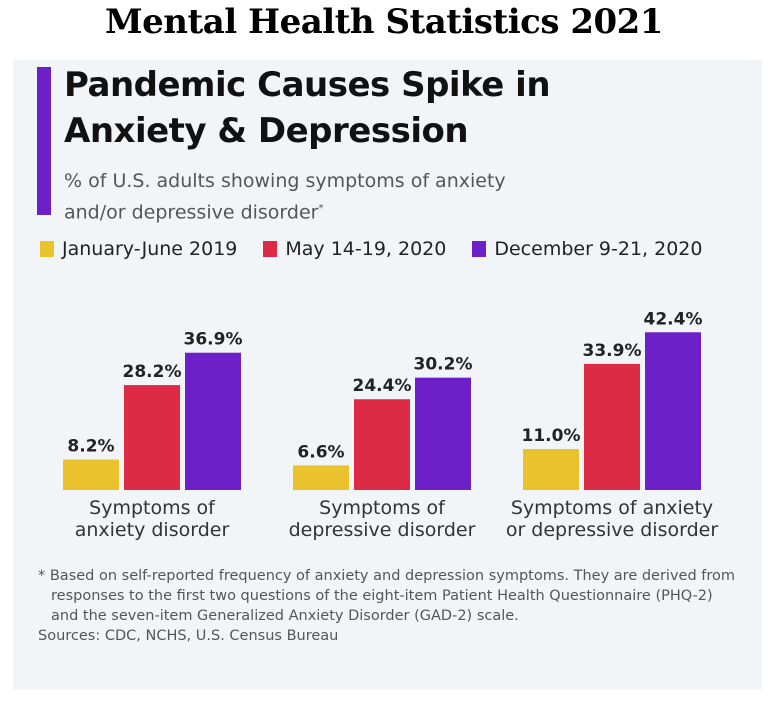 The image size is (768, 711). I want to click on legend-label: May 14-19, 2020, so click(366, 249).